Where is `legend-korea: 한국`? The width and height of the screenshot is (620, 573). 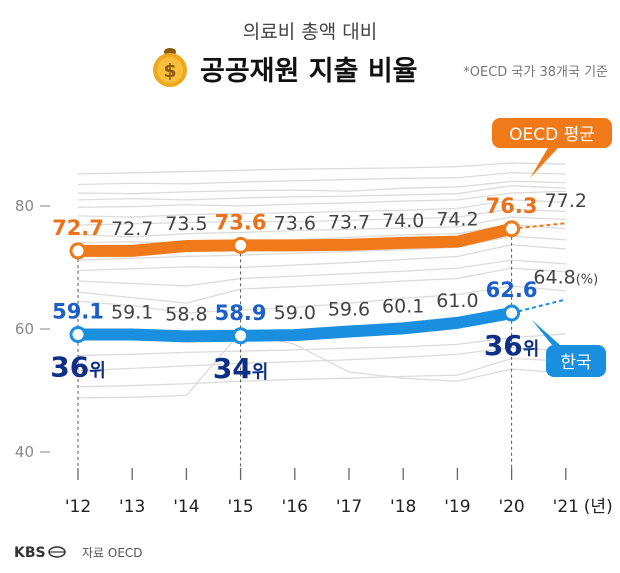
legend-korea: 한국 is located at coordinates (569, 348).